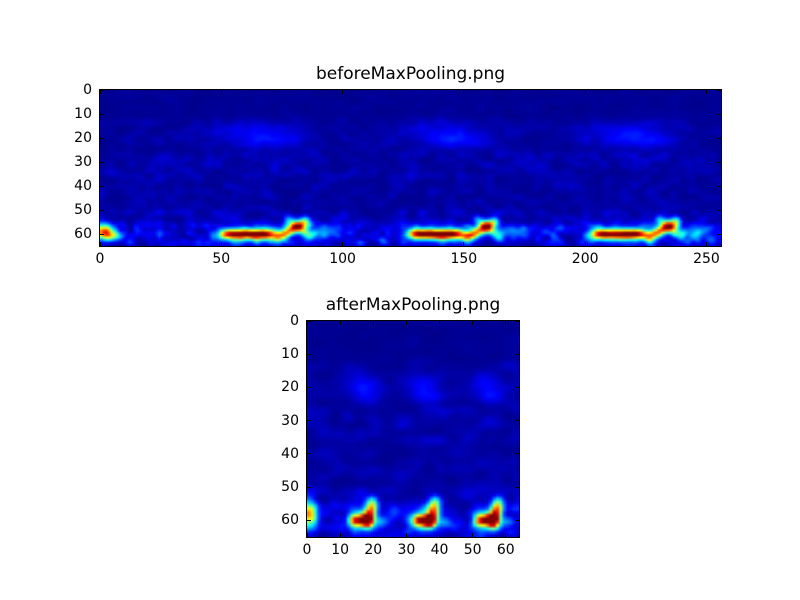 This screenshot has height=600, width=800. What do you see at coordinates (505, 550) in the screenshot?
I see `x-tick-label: 60` at bounding box center [505, 550].